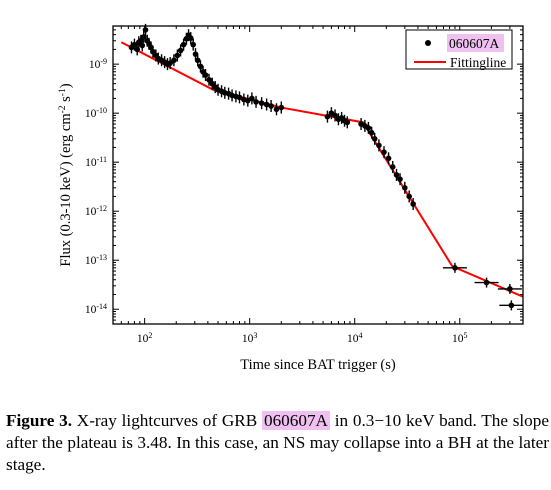 This screenshot has height=490, width=551. What do you see at coordinates (295, 420) in the screenshot?
I see `caption-highlight: 060607A` at bounding box center [295, 420].